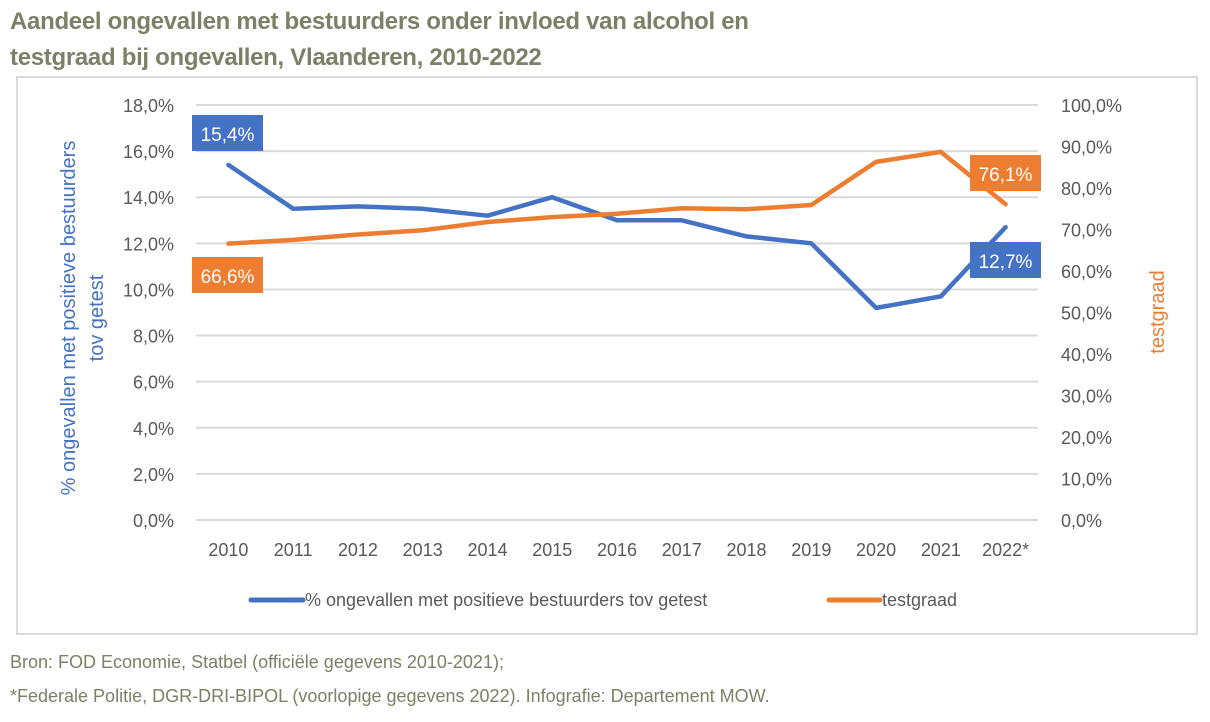 This screenshot has width=1210, height=722. Describe the element at coordinates (1086, 355) in the screenshot. I see `right-tick-label: 40,0%` at that location.